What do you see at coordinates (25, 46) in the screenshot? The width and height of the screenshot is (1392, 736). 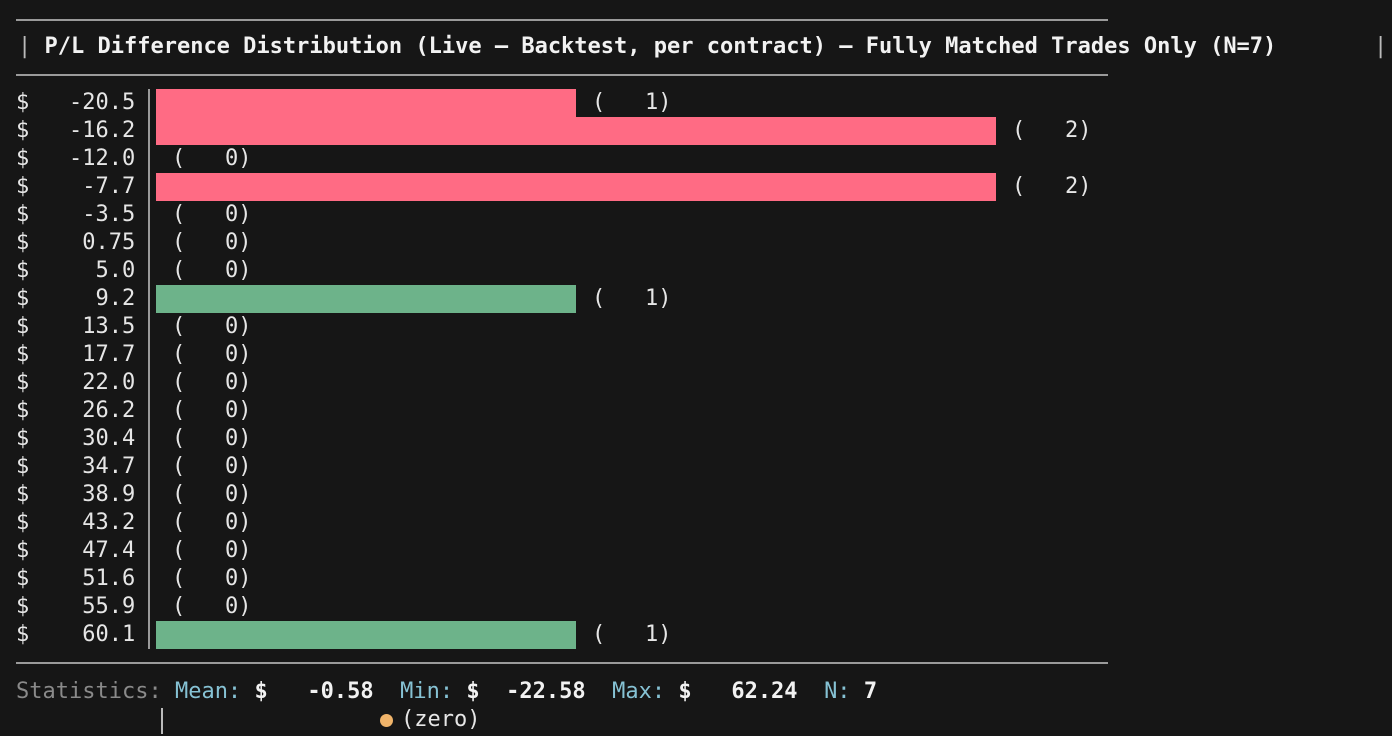 I see `title-left-pipe: |` at bounding box center [25, 46].